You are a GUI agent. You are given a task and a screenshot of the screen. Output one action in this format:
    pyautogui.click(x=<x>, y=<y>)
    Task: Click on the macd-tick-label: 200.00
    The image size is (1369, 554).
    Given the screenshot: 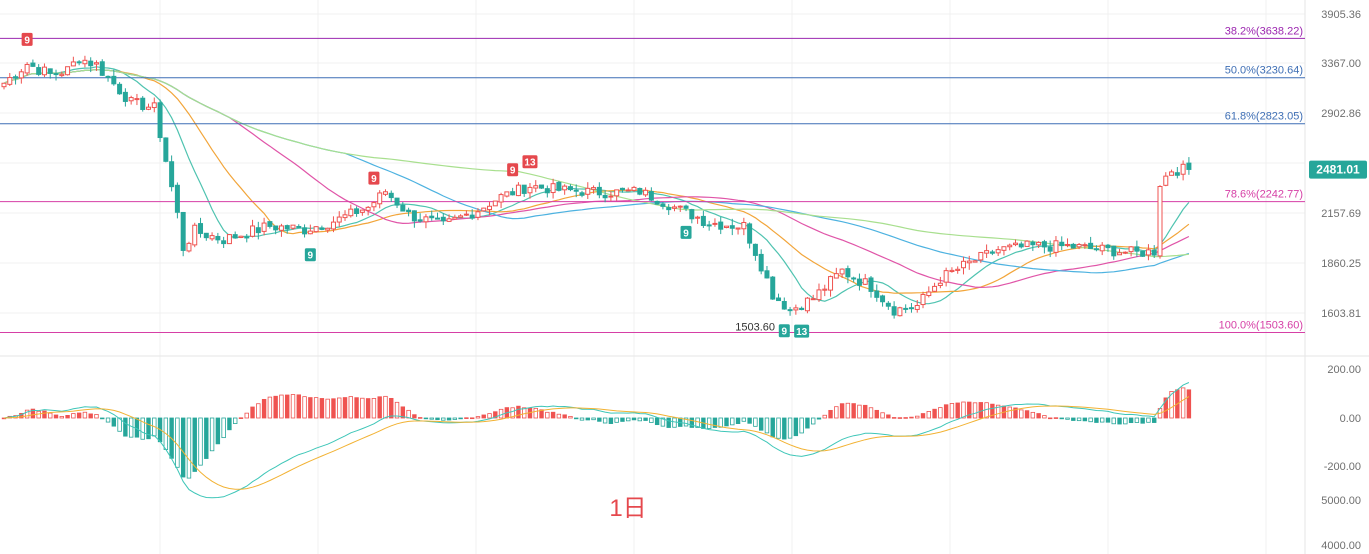 What is the action you would take?
    pyautogui.click(x=1344, y=370)
    